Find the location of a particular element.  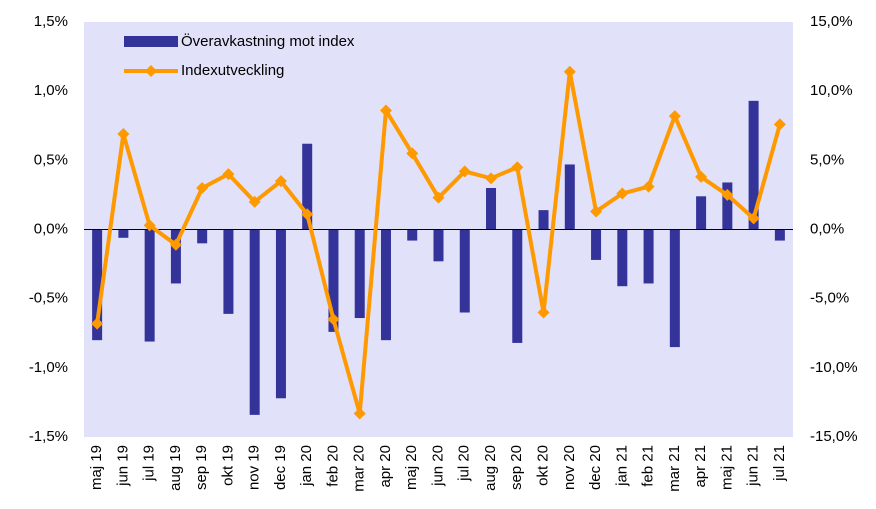

legend-label: Överavkastning mot index is located at coordinates (268, 41).